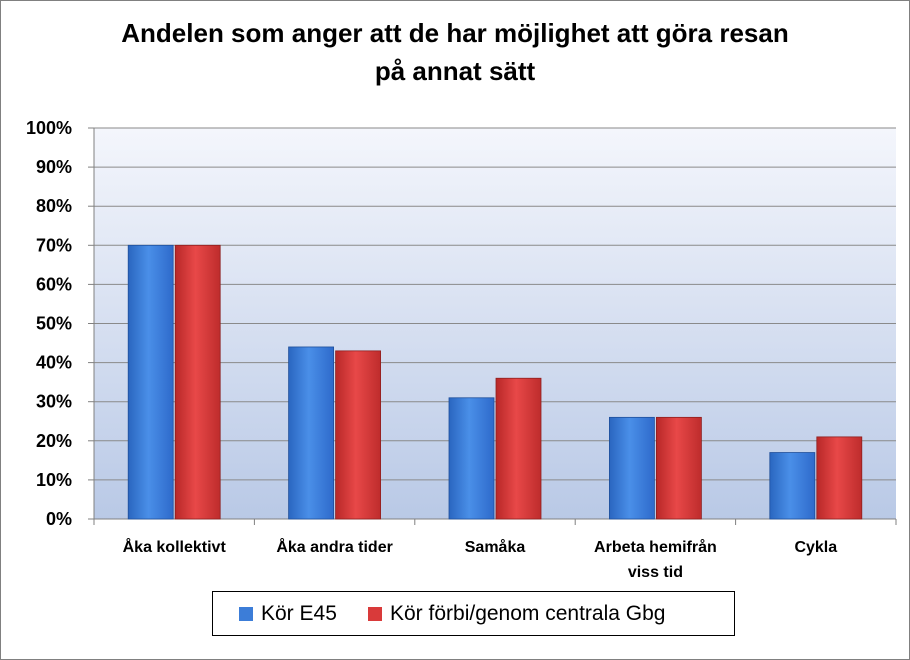 Image resolution: width=910 pixels, height=660 pixels. What do you see at coordinates (655, 547) in the screenshot?
I see `x-category-label: Arbeta hemifrån` at bounding box center [655, 547].